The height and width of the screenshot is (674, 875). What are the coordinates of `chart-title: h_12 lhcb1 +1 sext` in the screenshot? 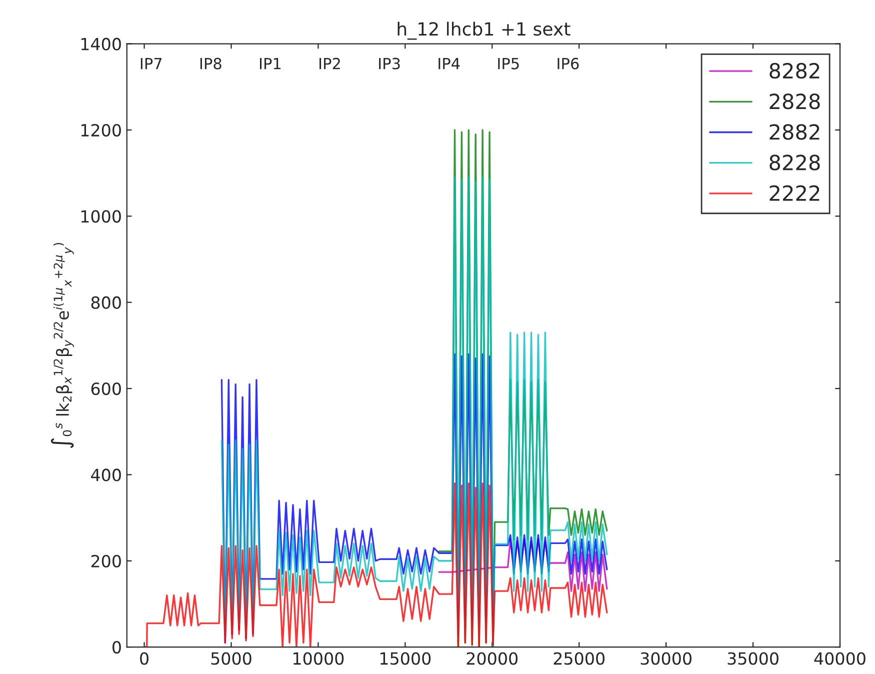 It's located at (484, 31).